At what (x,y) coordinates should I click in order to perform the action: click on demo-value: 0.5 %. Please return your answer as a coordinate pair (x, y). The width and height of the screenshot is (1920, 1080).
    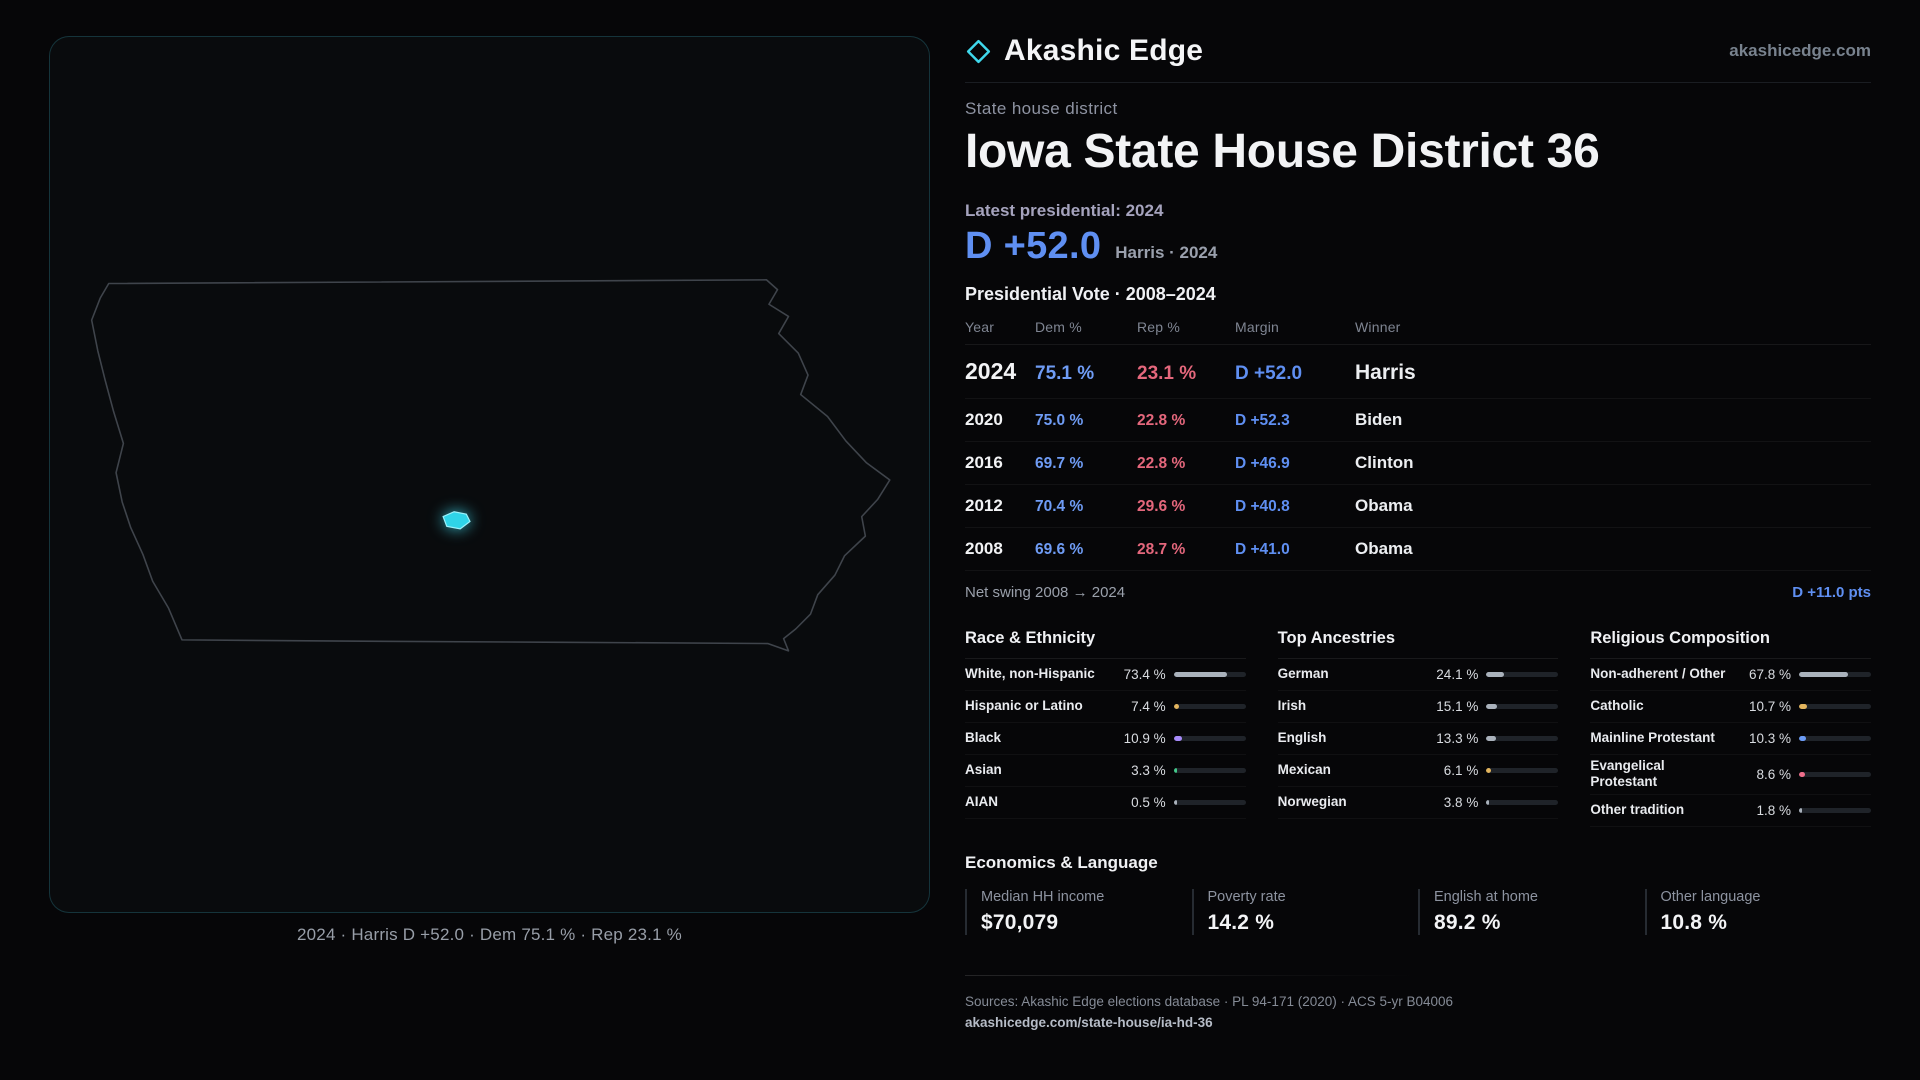
    Looking at the image, I should click on (1148, 802).